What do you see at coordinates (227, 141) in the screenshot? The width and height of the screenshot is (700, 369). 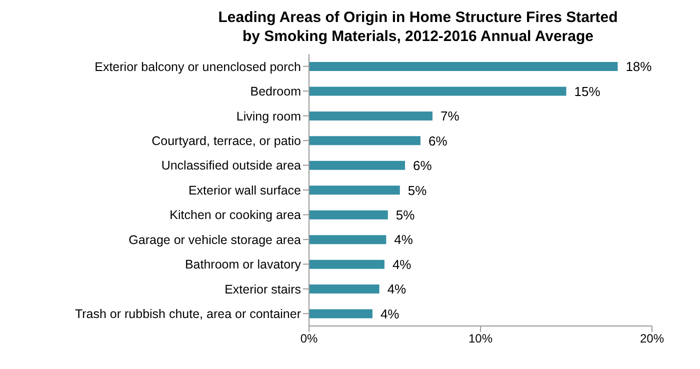 I see `y-tick-label: Courtyard, terrace, or patio` at bounding box center [227, 141].